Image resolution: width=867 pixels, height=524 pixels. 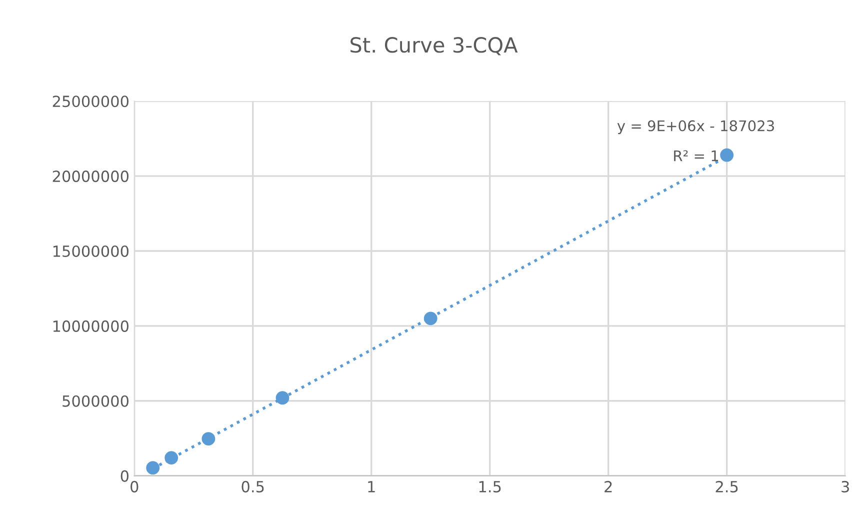 What do you see at coordinates (434, 46) in the screenshot?
I see `chart-title: St. Curve 3-CQA` at bounding box center [434, 46].